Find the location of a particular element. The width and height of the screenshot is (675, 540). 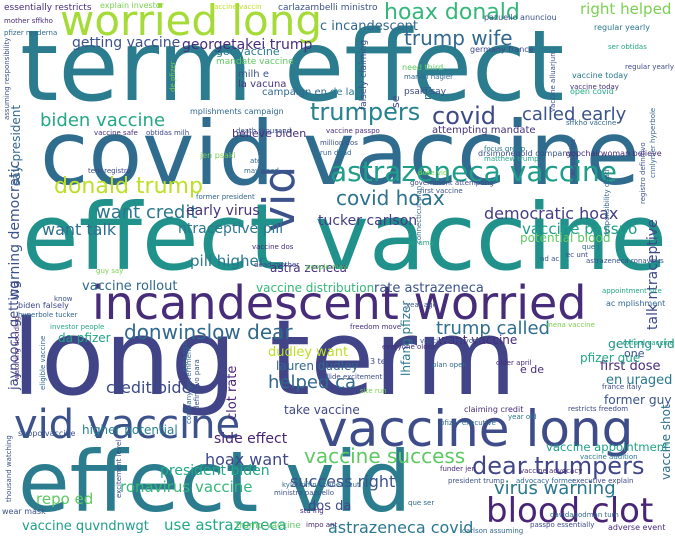

word: carlazambelli ministro is located at coordinates (328, 8).